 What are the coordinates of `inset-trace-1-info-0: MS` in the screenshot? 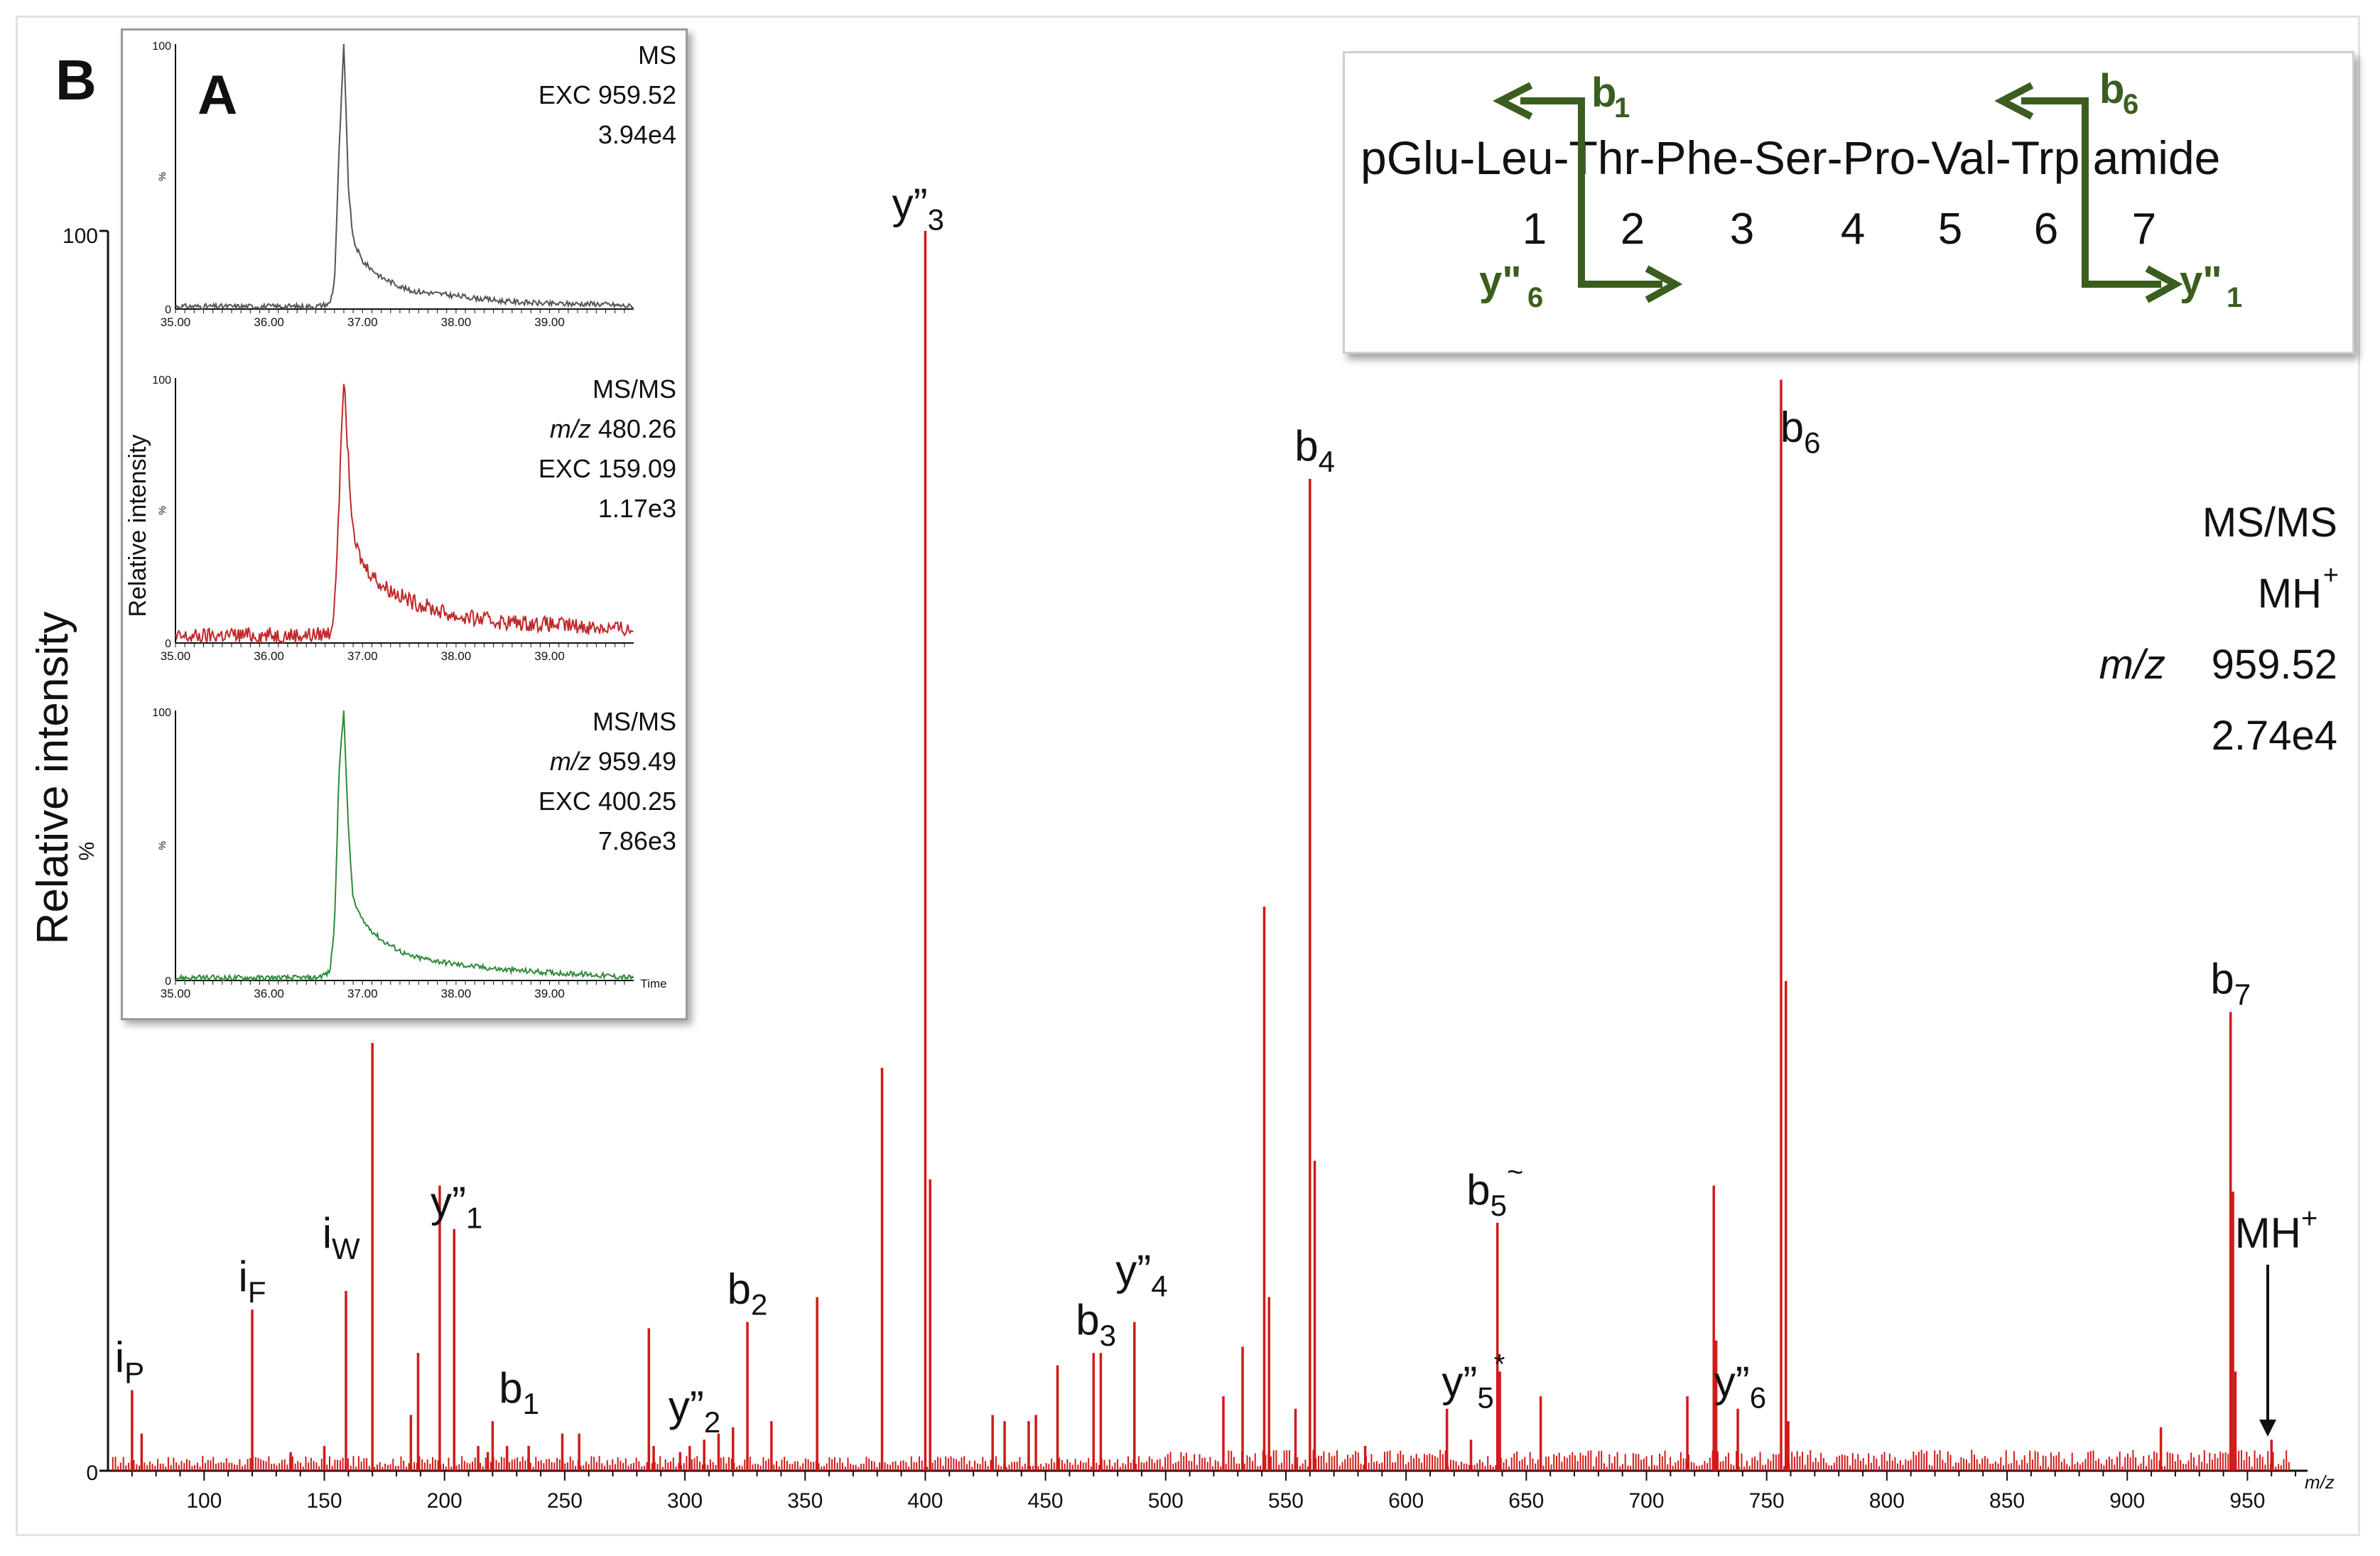 It's located at (657, 55).